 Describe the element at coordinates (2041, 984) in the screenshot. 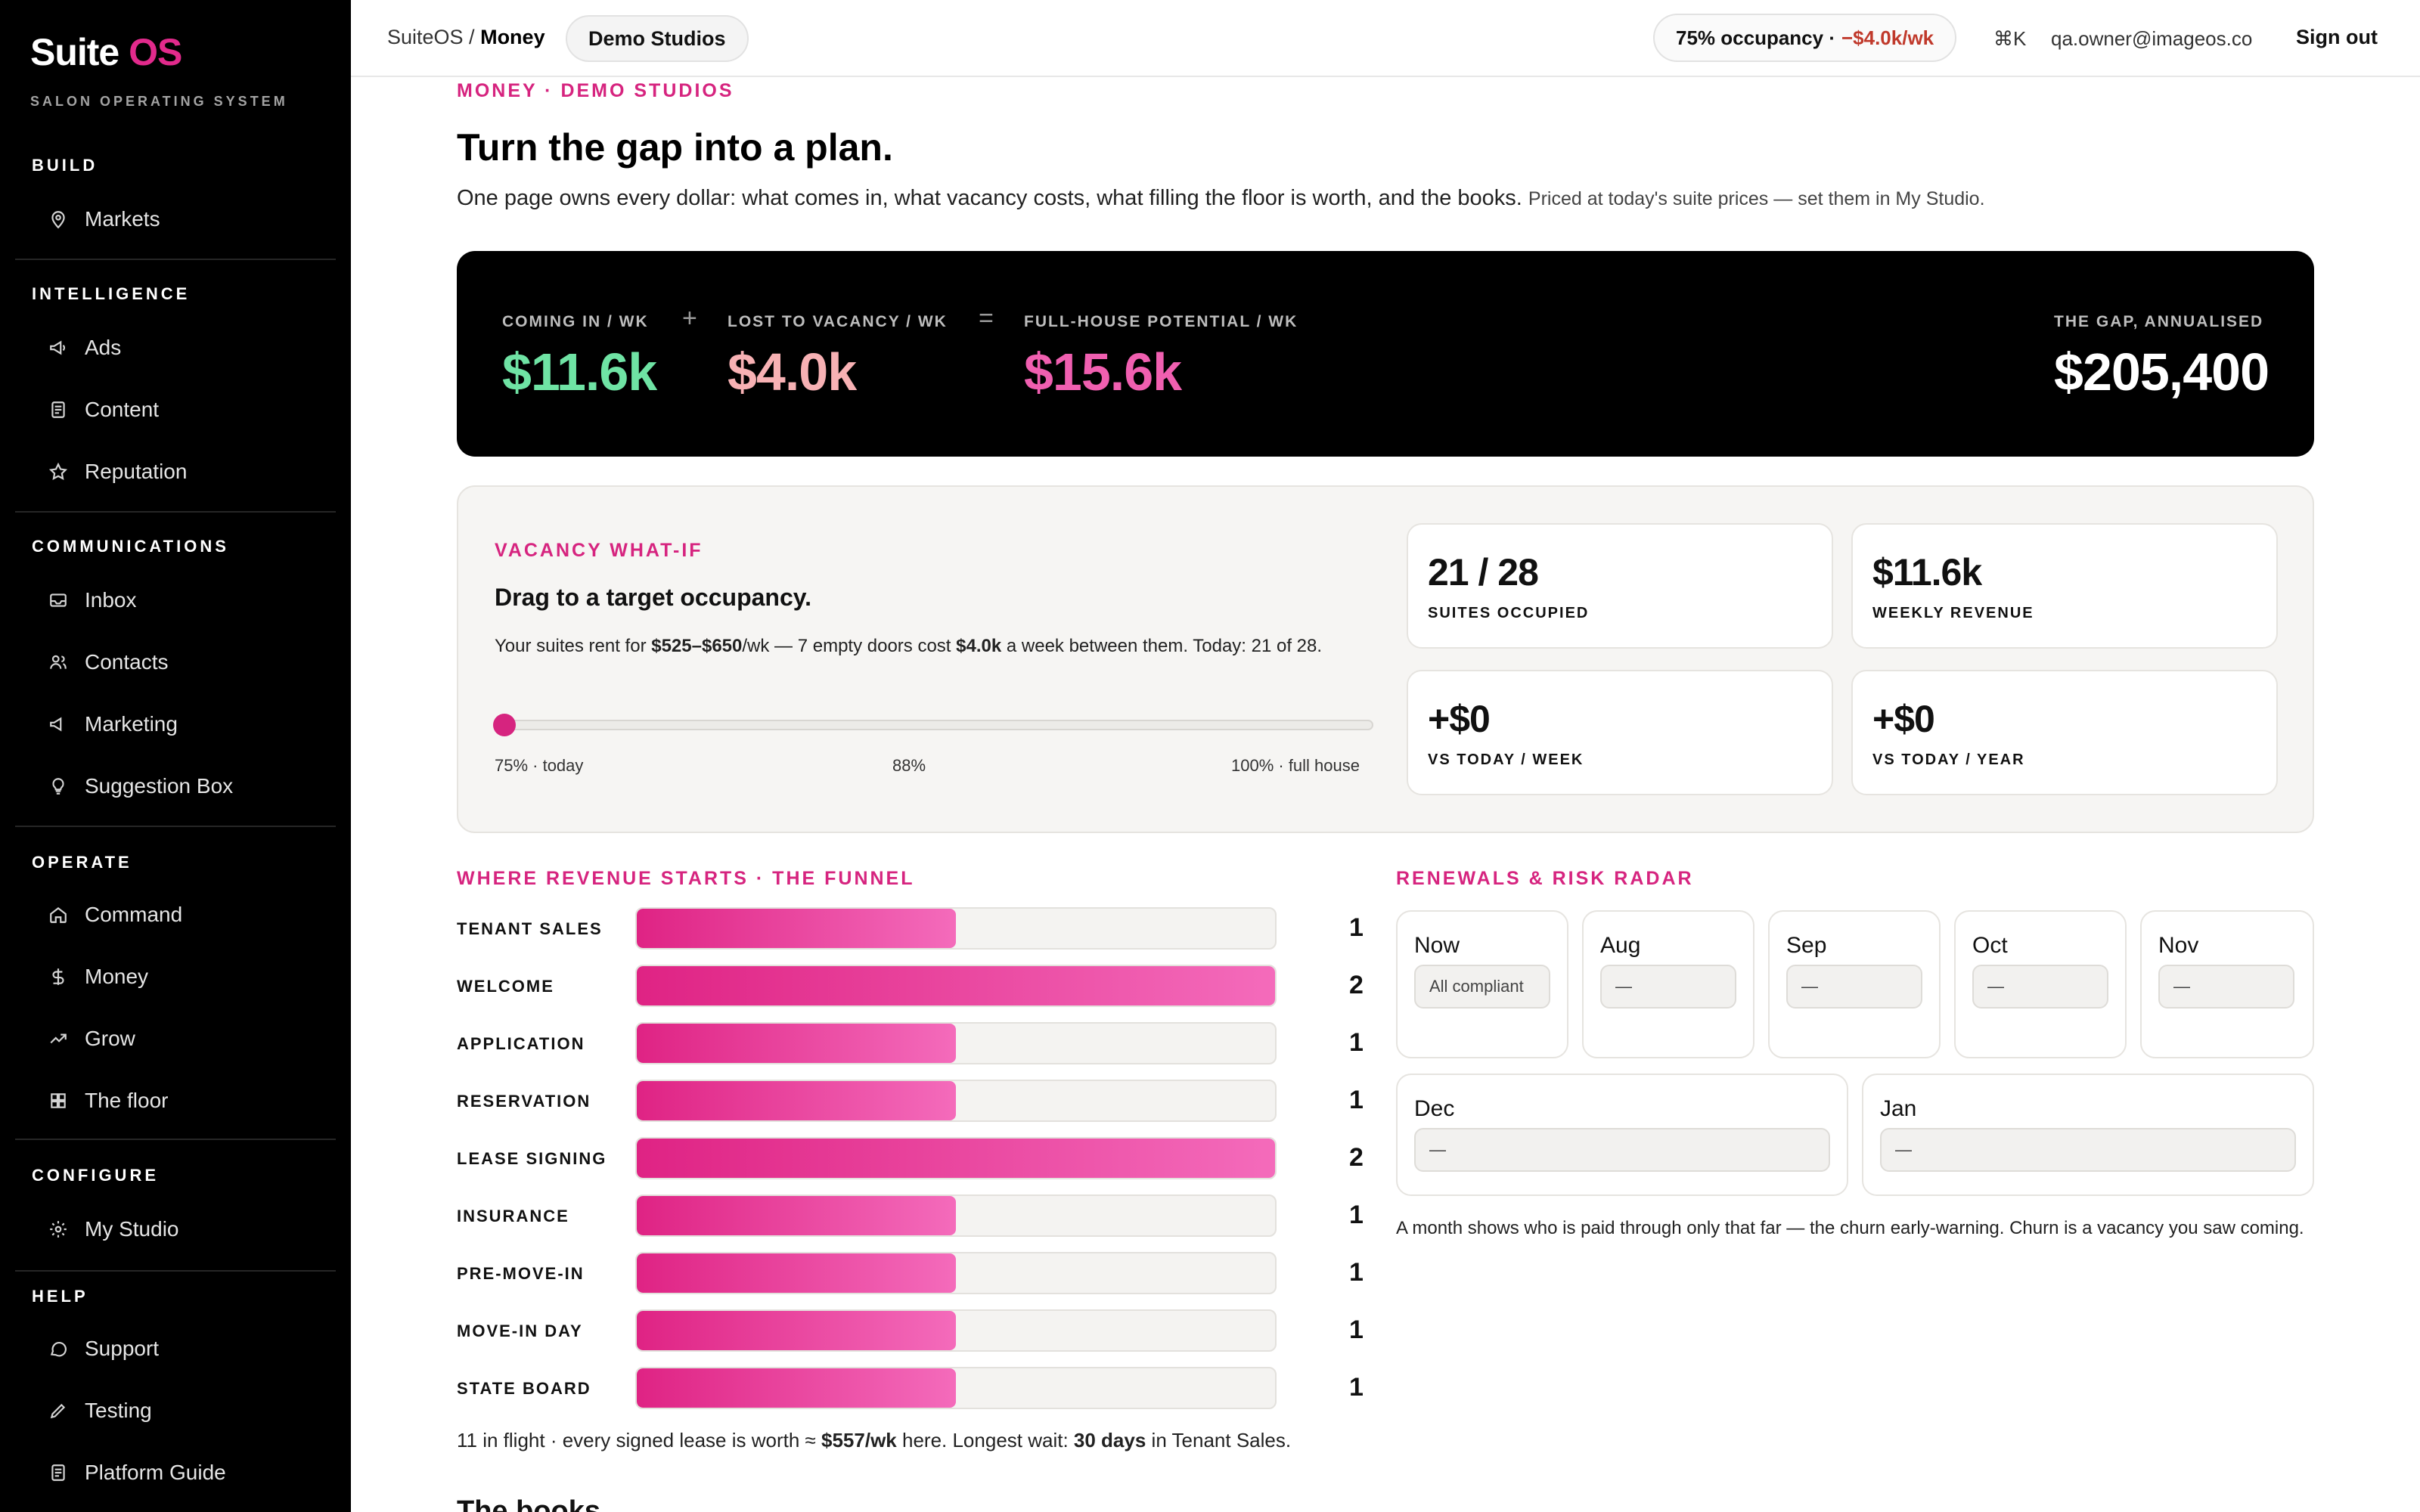

I see `radar-month-card: Oct —` at that location.